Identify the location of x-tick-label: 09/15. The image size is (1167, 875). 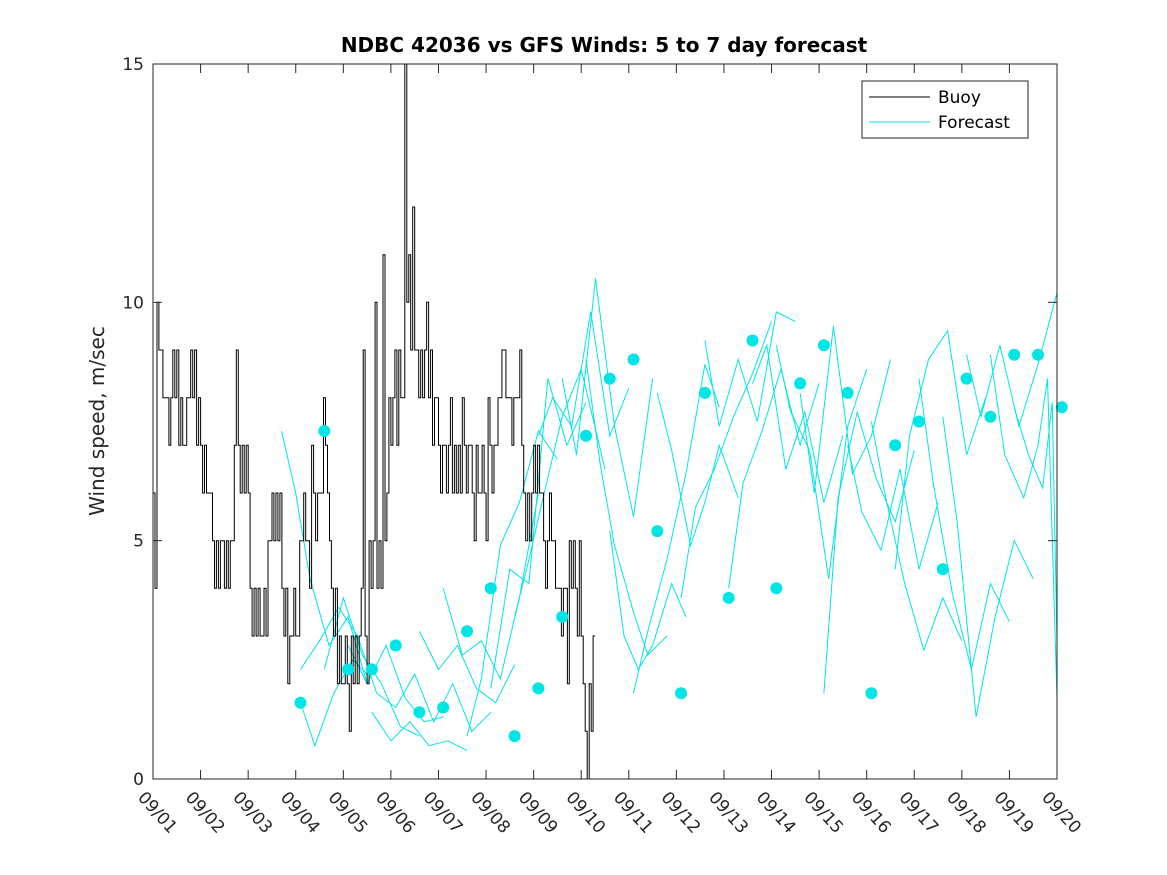
(823, 813).